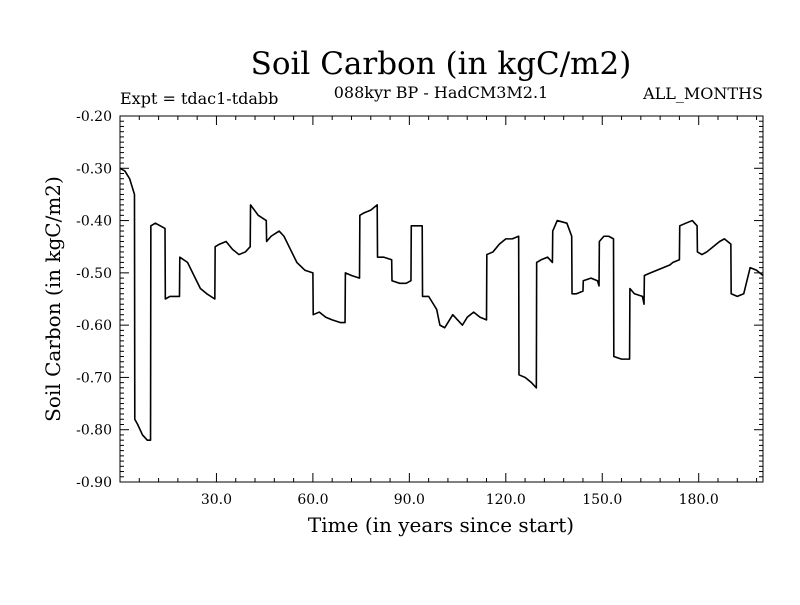  What do you see at coordinates (460, 500) in the screenshot?
I see `x-tick-labels: 30.0 60.0 90.0 120.0 150.0 180.0` at bounding box center [460, 500].